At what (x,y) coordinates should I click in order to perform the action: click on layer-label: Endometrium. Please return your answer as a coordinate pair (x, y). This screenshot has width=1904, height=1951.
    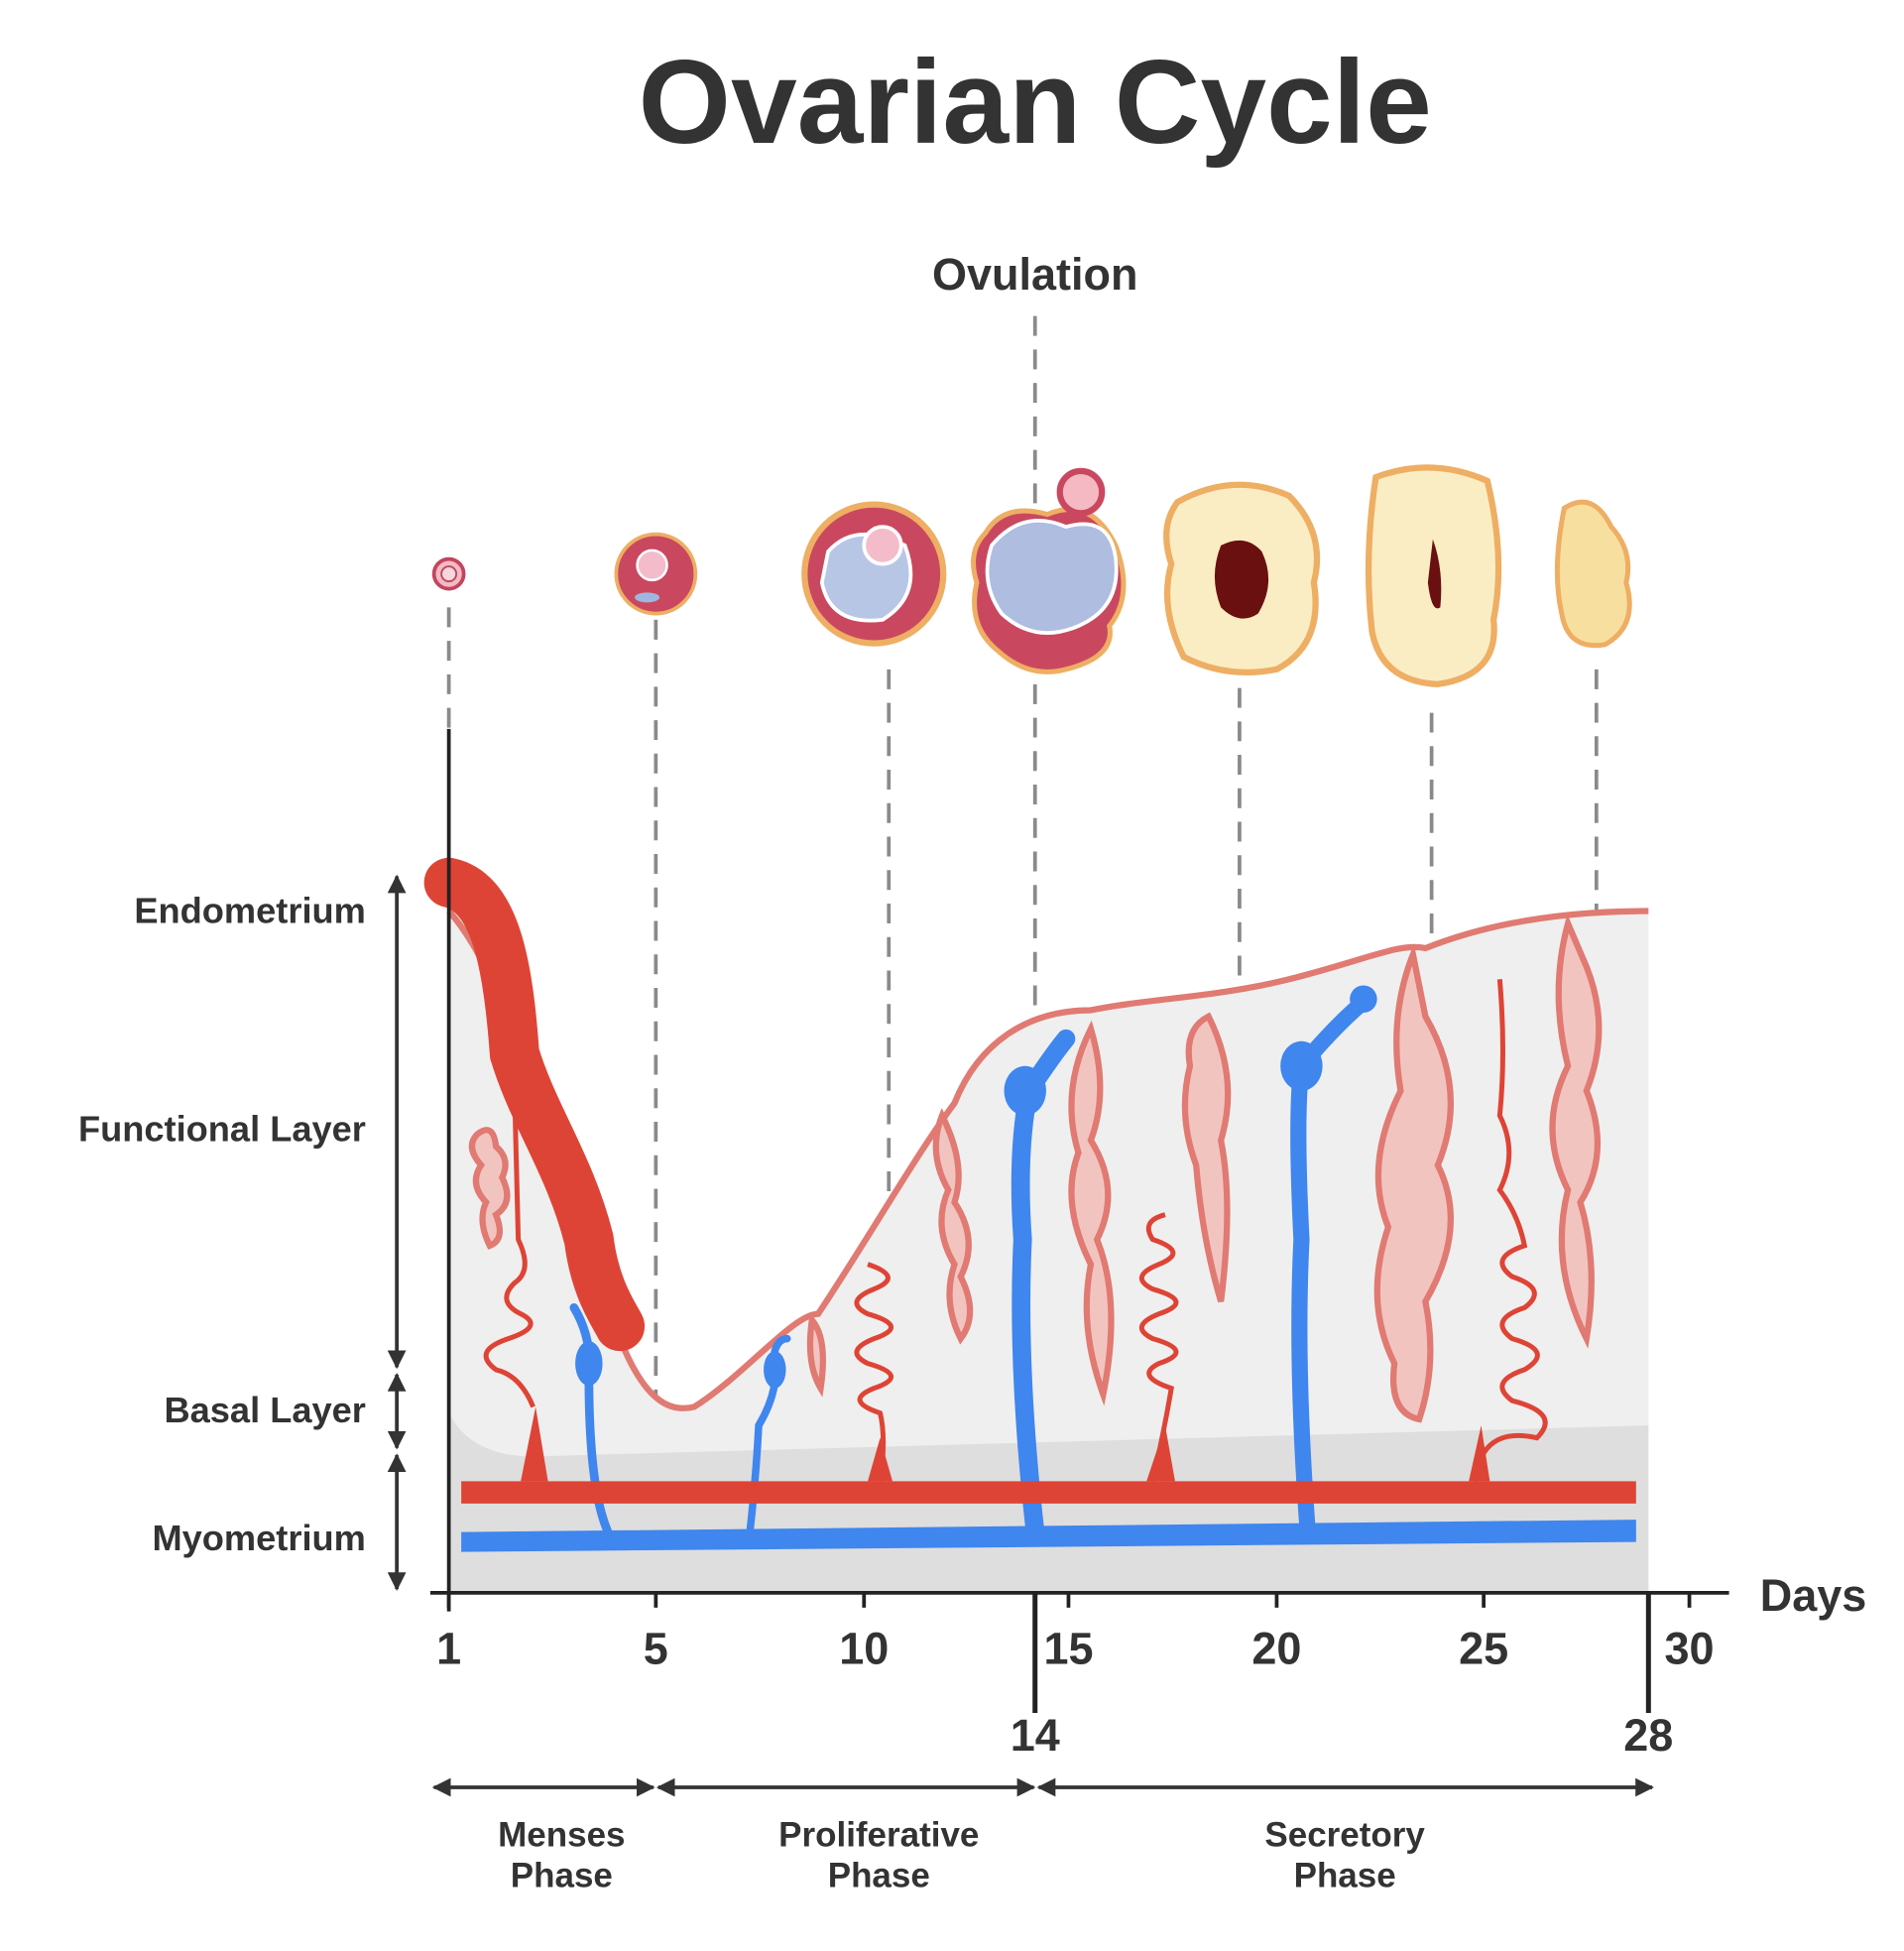
    Looking at the image, I should click on (250, 911).